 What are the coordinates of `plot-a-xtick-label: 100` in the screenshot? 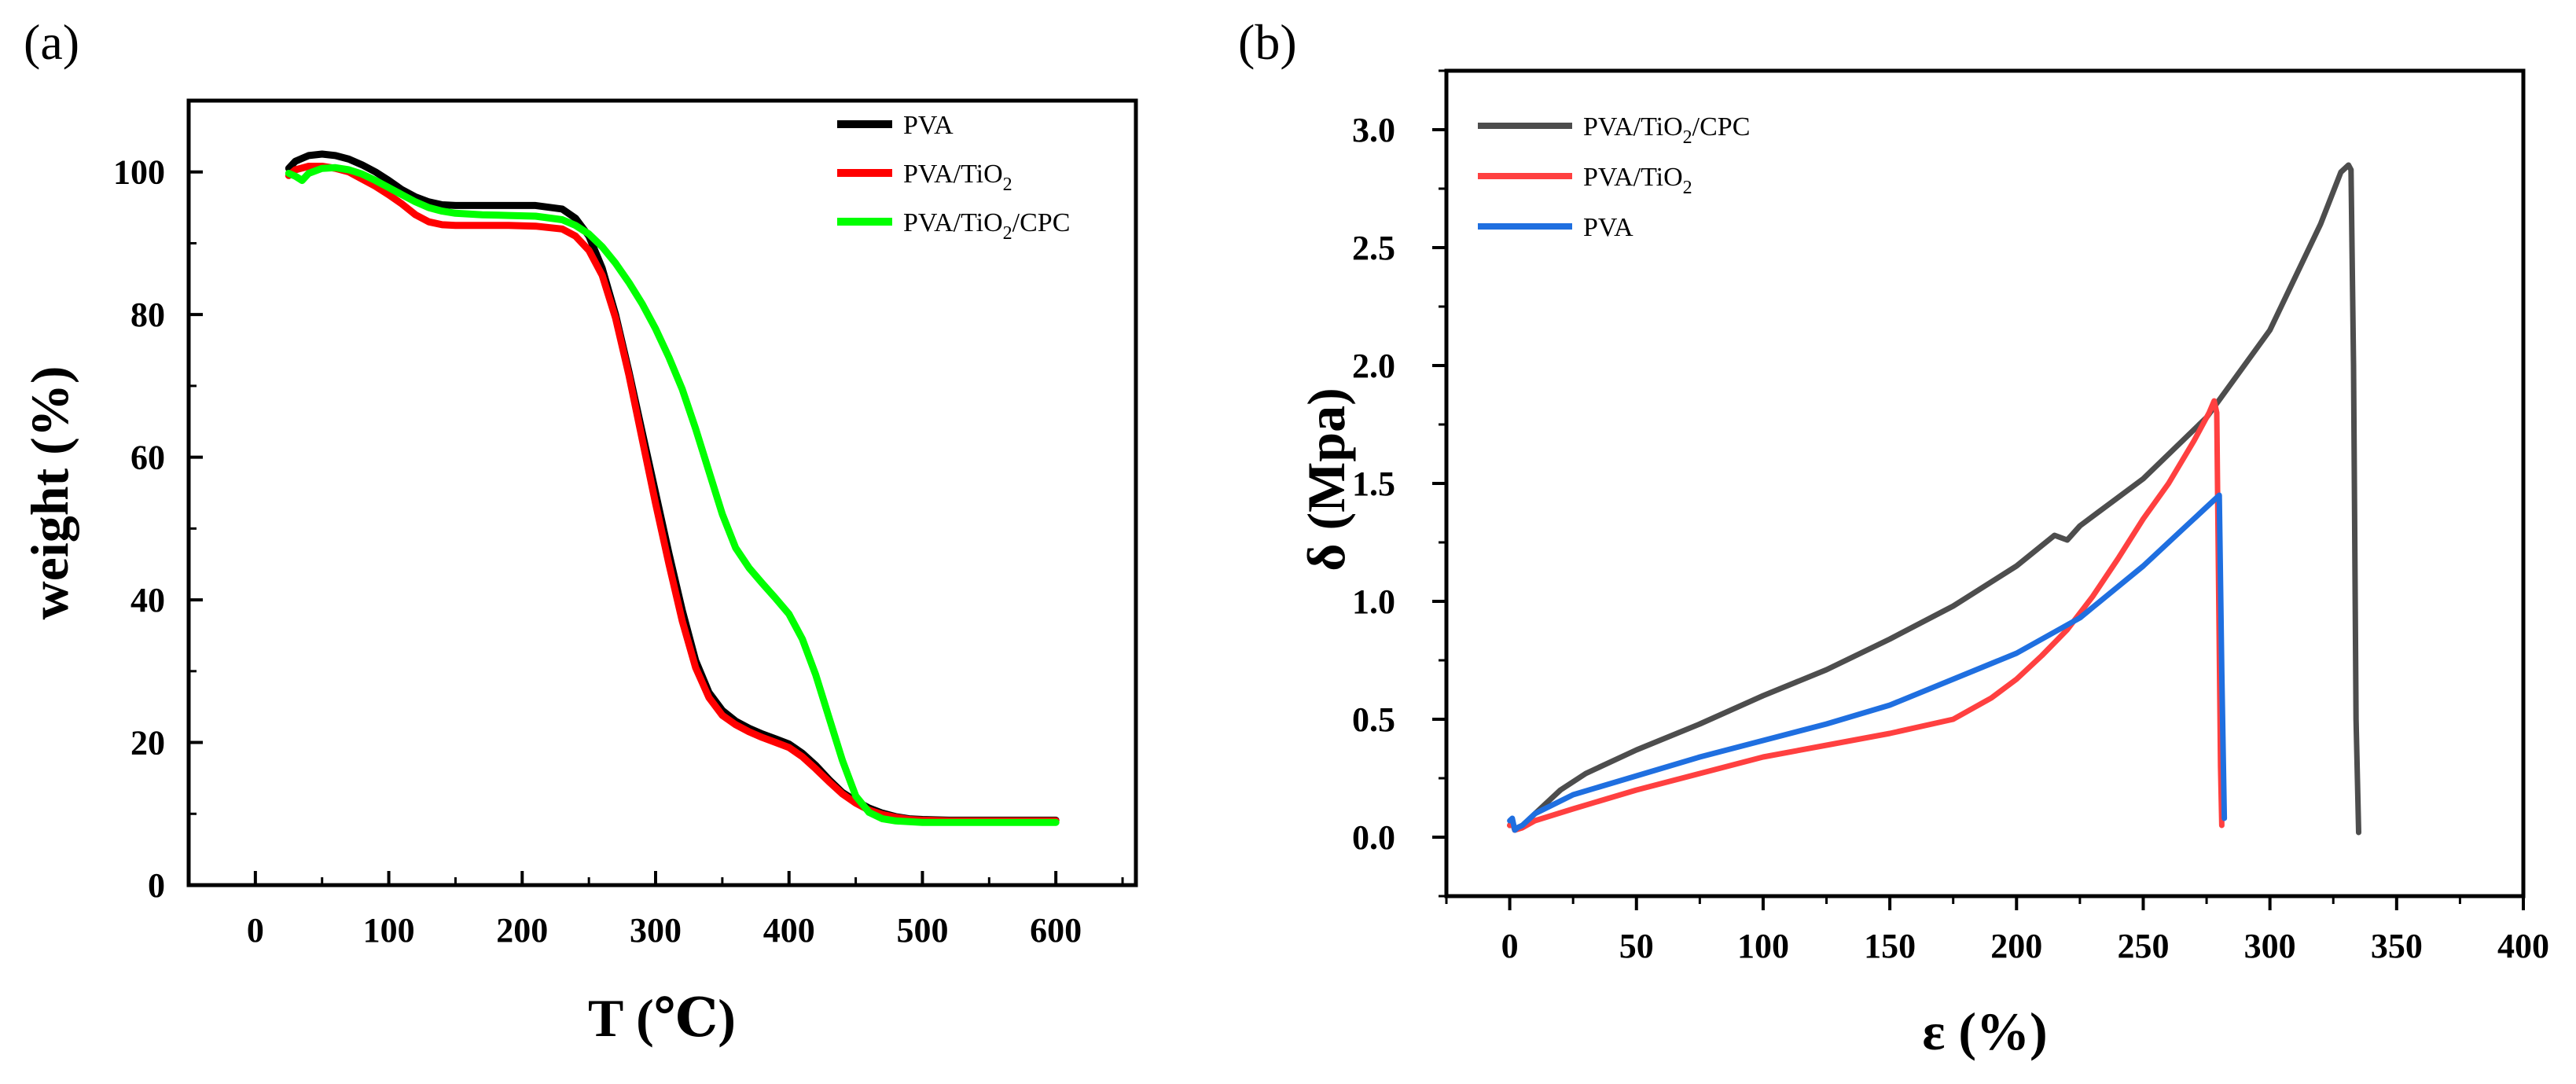 It's located at (389, 930).